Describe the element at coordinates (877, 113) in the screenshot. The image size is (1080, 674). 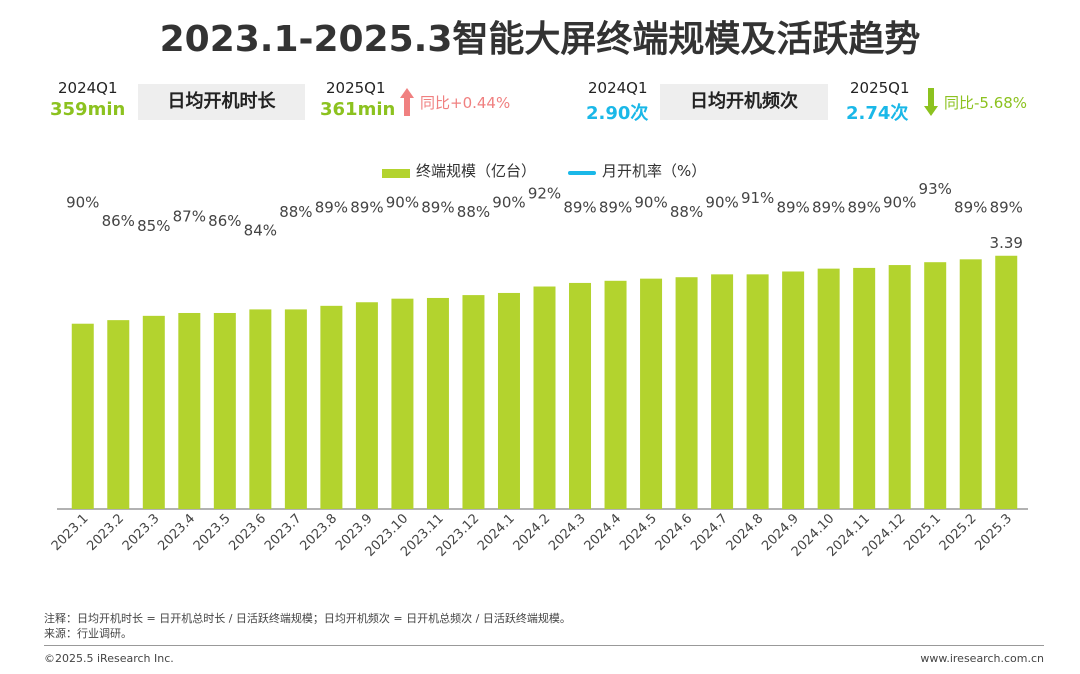
I see `kpi-right-q2-value: 2.74次` at that location.